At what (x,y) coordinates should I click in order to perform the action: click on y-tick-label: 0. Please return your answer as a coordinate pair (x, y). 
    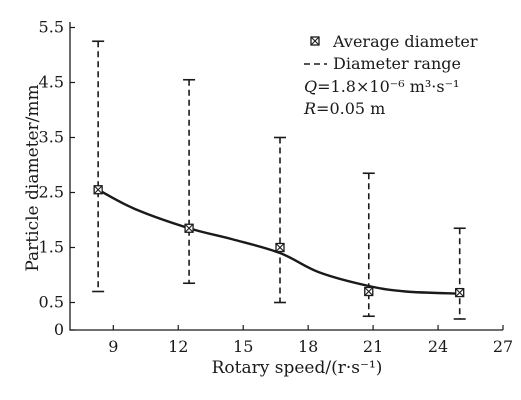
    Looking at the image, I should click on (59, 329).